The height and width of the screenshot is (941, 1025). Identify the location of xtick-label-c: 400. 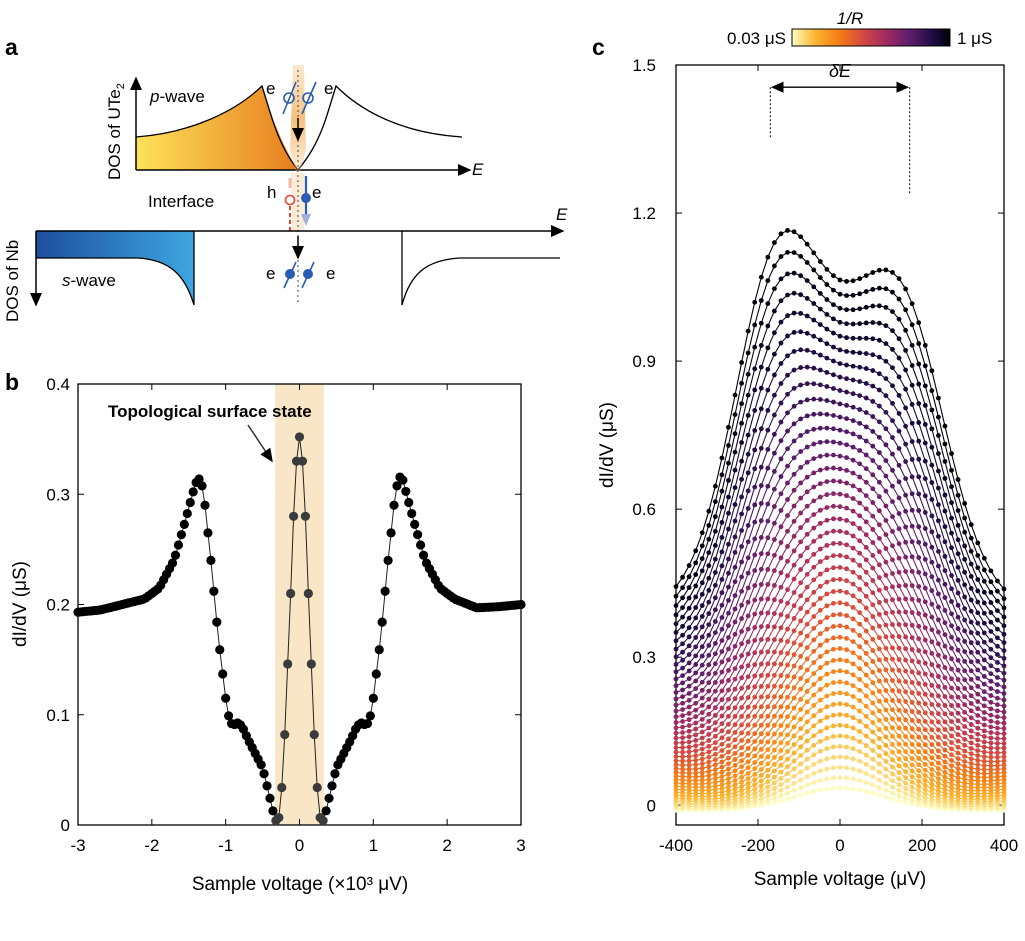
(1004, 845).